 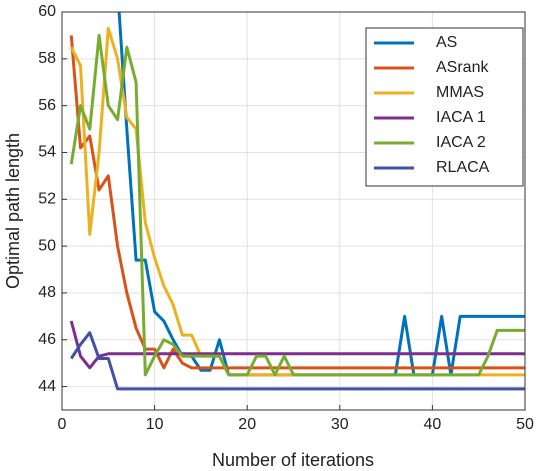 What do you see at coordinates (340, 424) in the screenshot?
I see `x-tick-label: 30` at bounding box center [340, 424].